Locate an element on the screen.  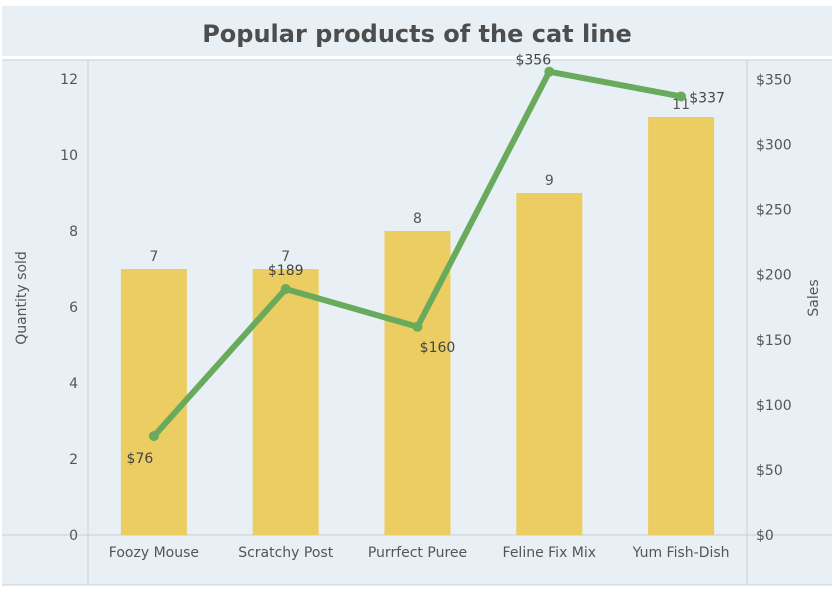
sales-value-label: $337 is located at coordinates (707, 98).